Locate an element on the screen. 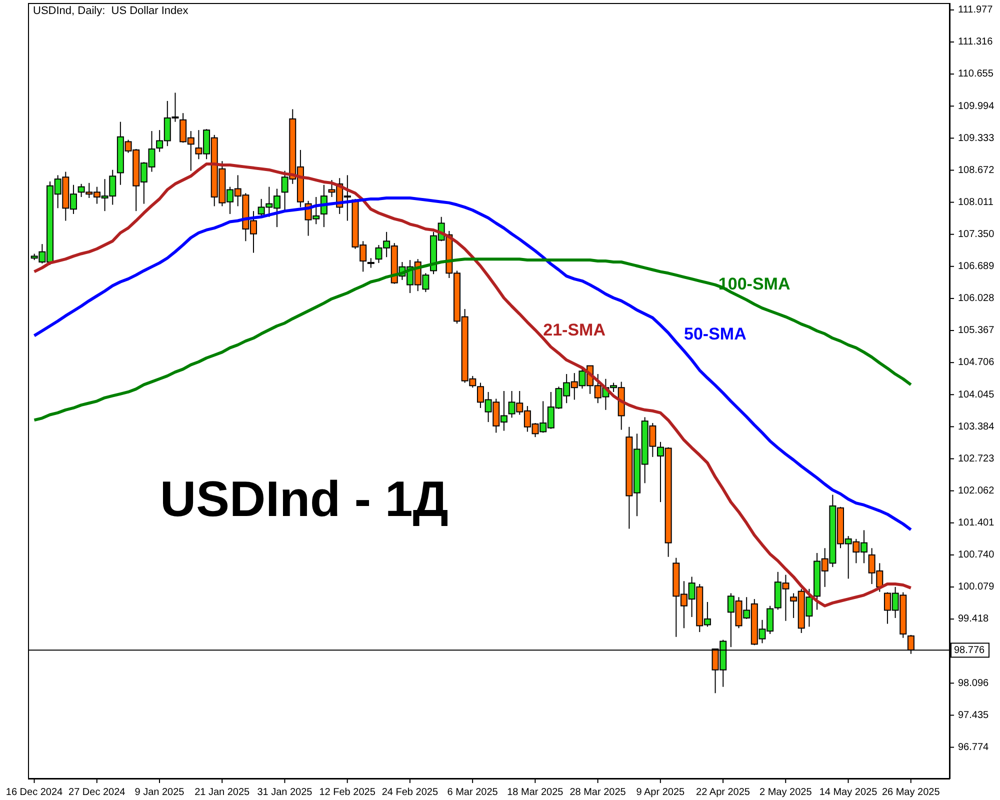  x-tick-label: 21 Jan 2025 is located at coordinates (222, 792).